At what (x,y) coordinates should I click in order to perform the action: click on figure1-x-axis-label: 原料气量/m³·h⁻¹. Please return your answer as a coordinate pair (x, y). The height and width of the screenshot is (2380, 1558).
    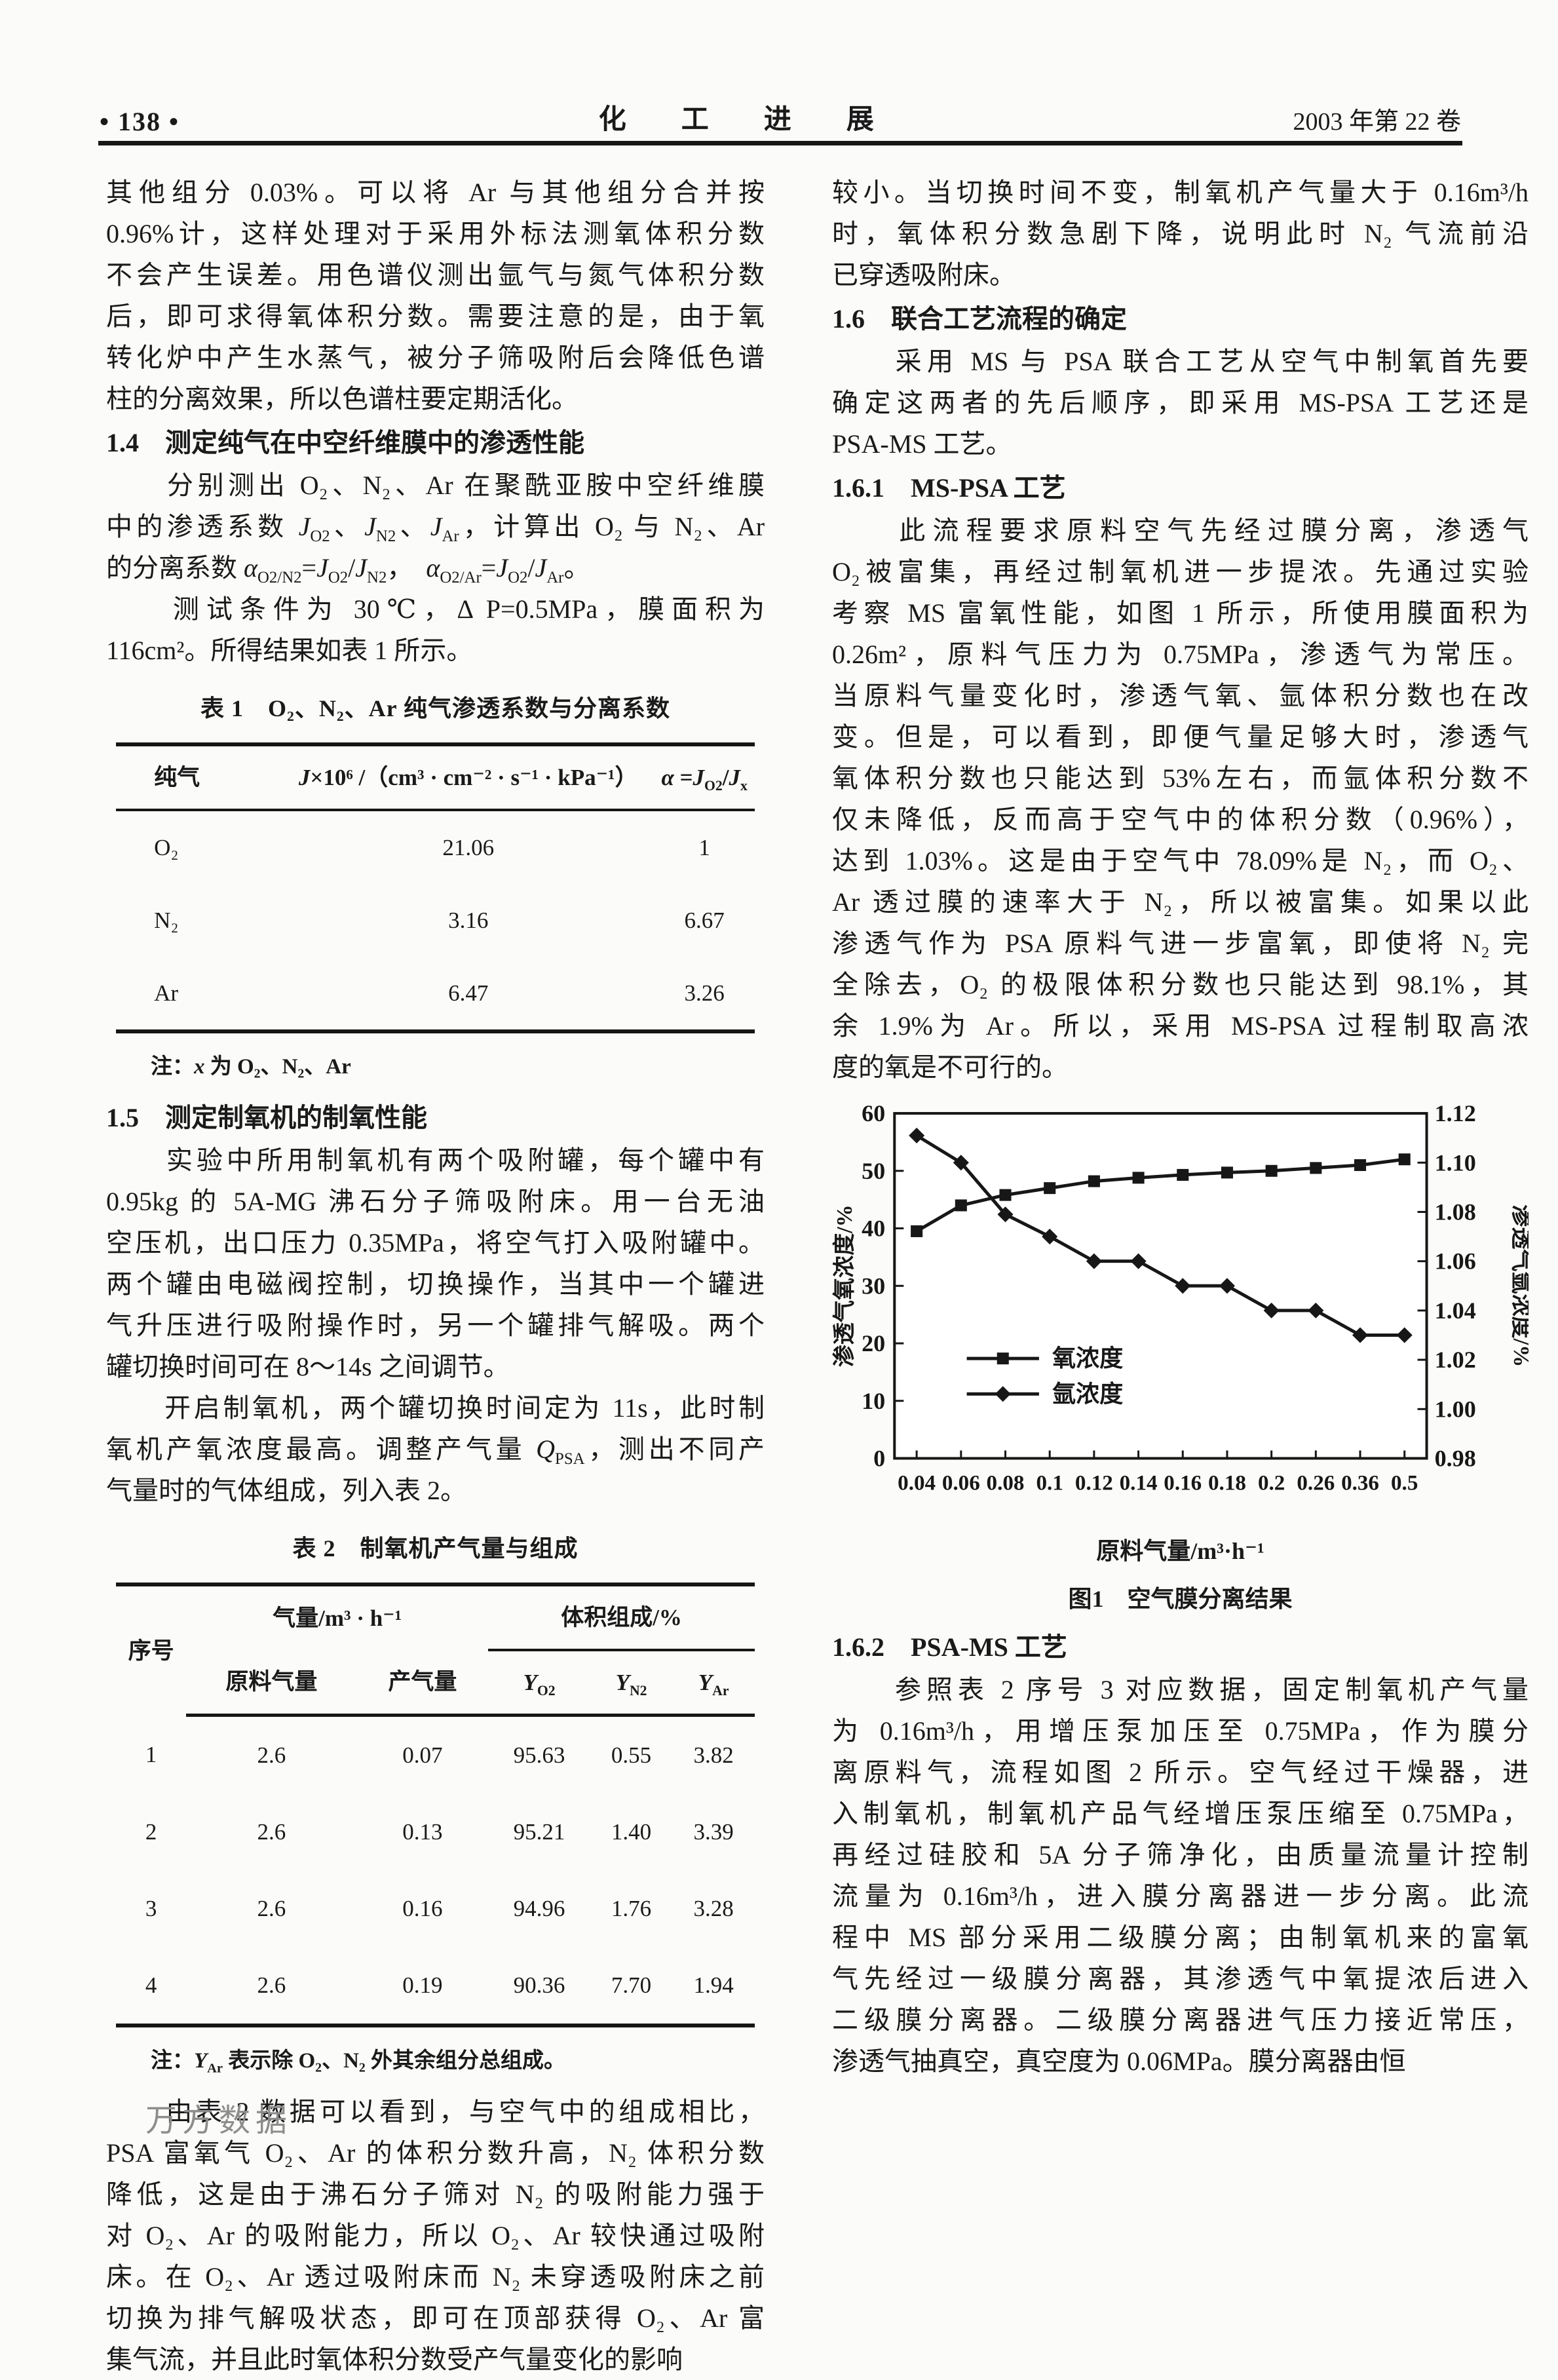
    Looking at the image, I should click on (1180, 1550).